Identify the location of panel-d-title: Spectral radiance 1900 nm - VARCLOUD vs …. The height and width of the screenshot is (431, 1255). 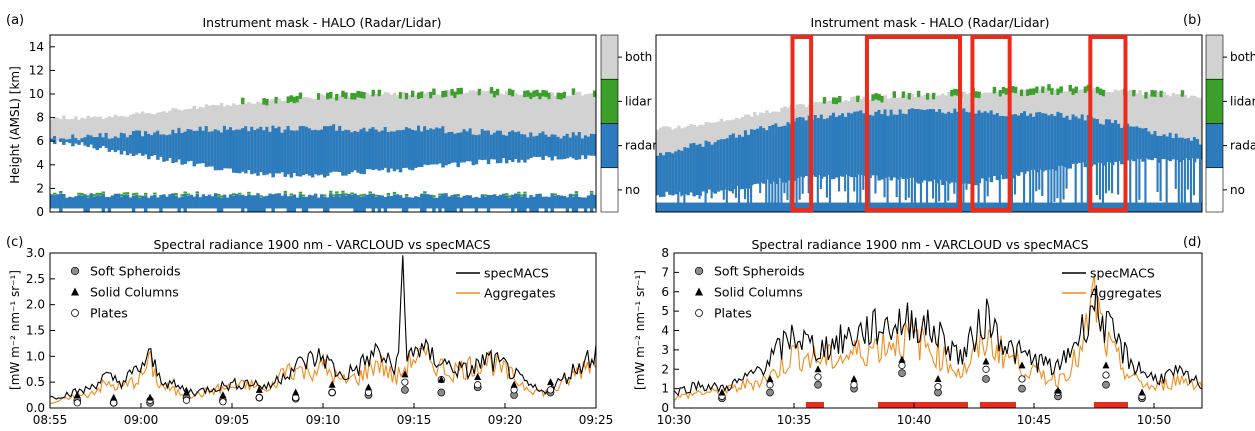
(919, 244).